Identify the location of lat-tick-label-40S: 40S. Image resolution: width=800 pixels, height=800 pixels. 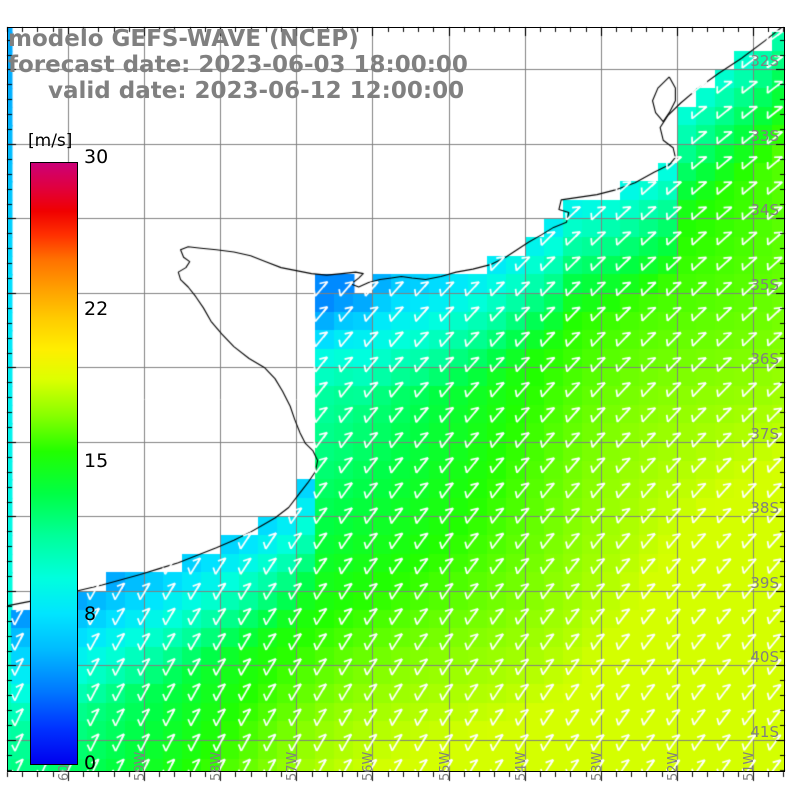
(764, 657).